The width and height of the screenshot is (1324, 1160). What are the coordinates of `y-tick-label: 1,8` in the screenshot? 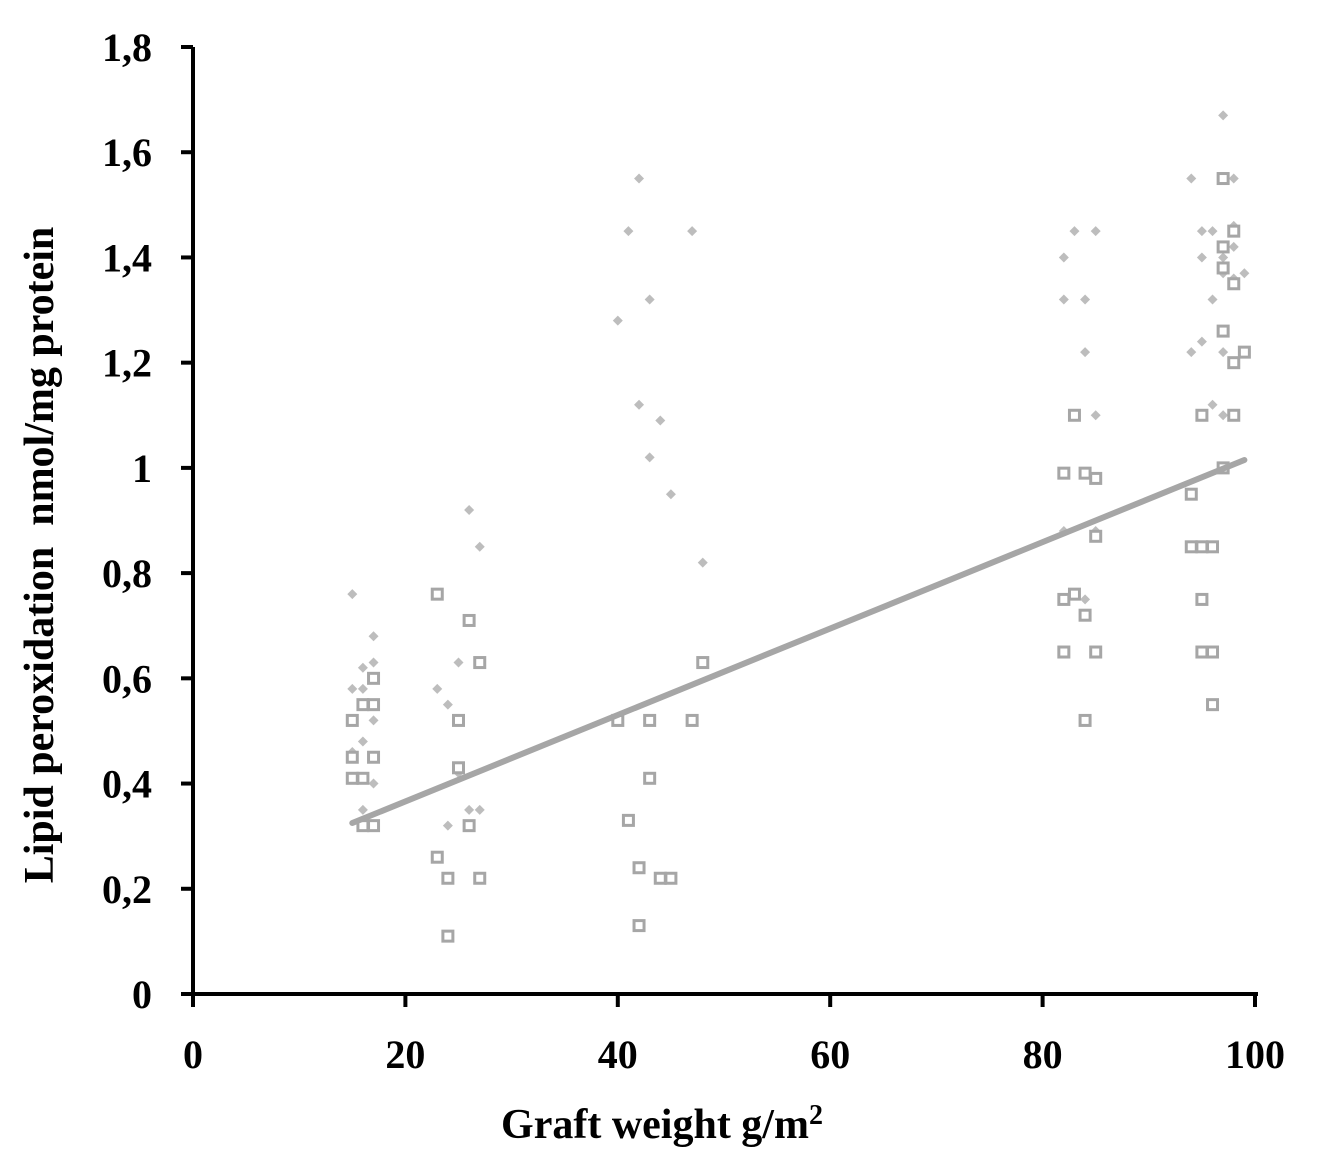 It's located at (127, 47).